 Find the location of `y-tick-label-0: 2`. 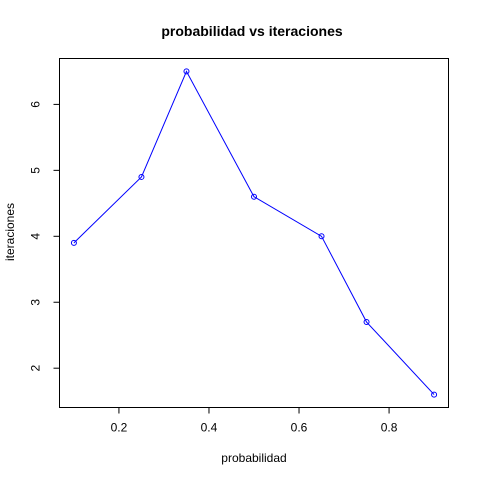

y-tick-label-0: 2 is located at coordinates (36, 368).